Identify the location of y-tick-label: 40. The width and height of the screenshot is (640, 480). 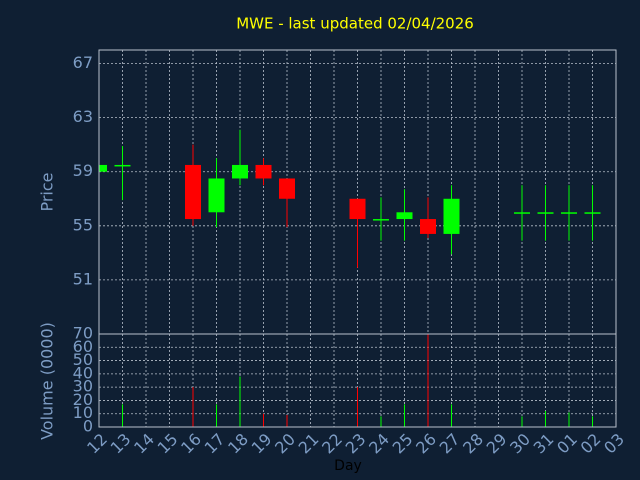
(83, 372).